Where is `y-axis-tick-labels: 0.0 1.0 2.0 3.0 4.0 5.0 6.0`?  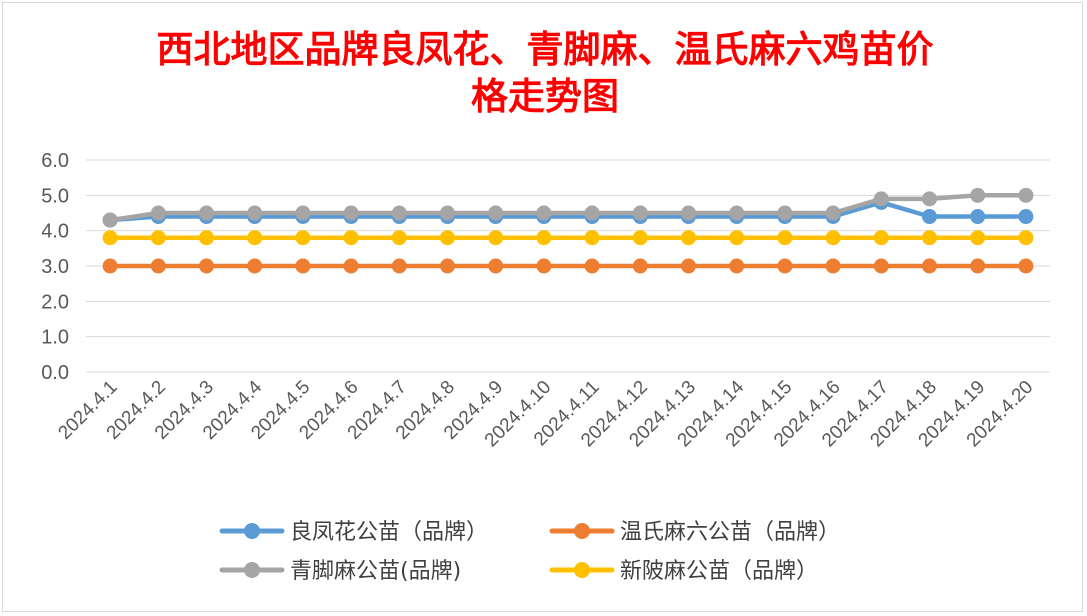 y-axis-tick-labels: 0.0 1.0 2.0 3.0 4.0 5.0 6.0 is located at coordinates (55, 267).